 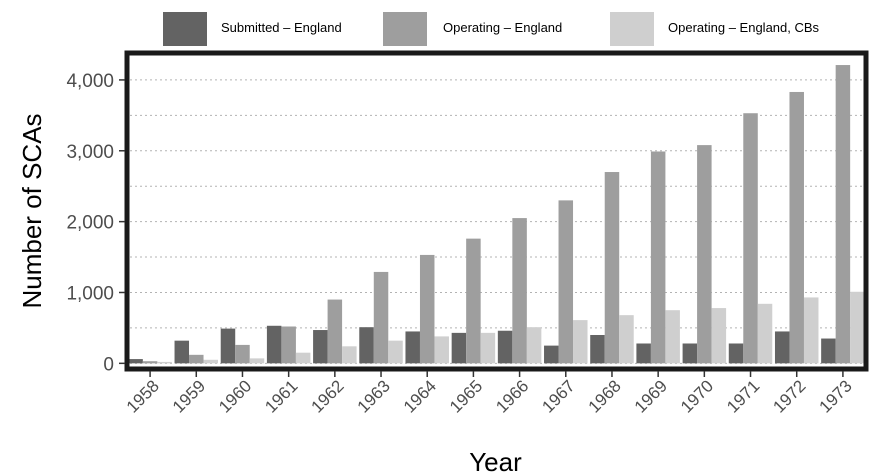 I want to click on x-tick-label: 1958, so click(x=143, y=396).